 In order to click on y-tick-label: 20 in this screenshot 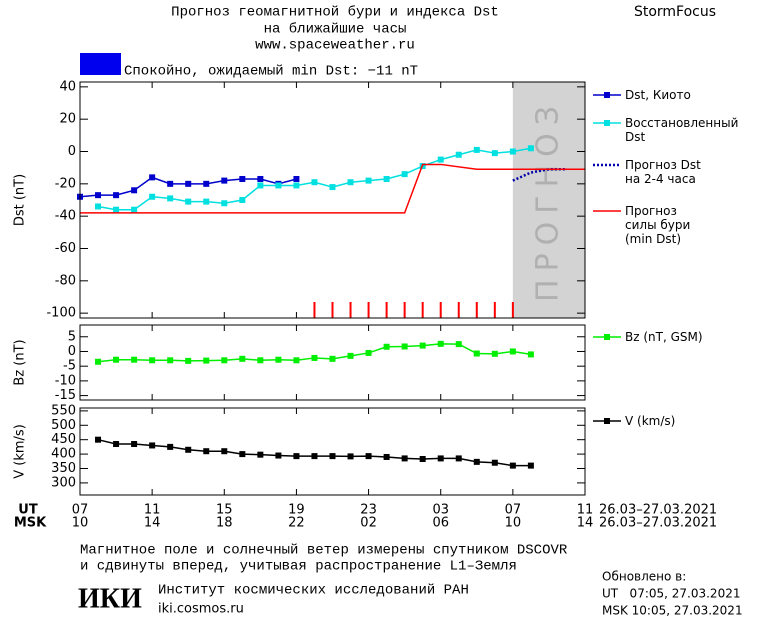, I will do `click(67, 119)`.